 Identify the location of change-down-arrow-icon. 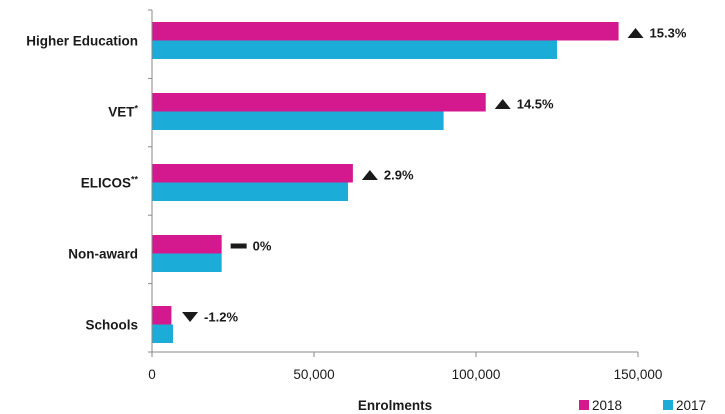
(190, 317).